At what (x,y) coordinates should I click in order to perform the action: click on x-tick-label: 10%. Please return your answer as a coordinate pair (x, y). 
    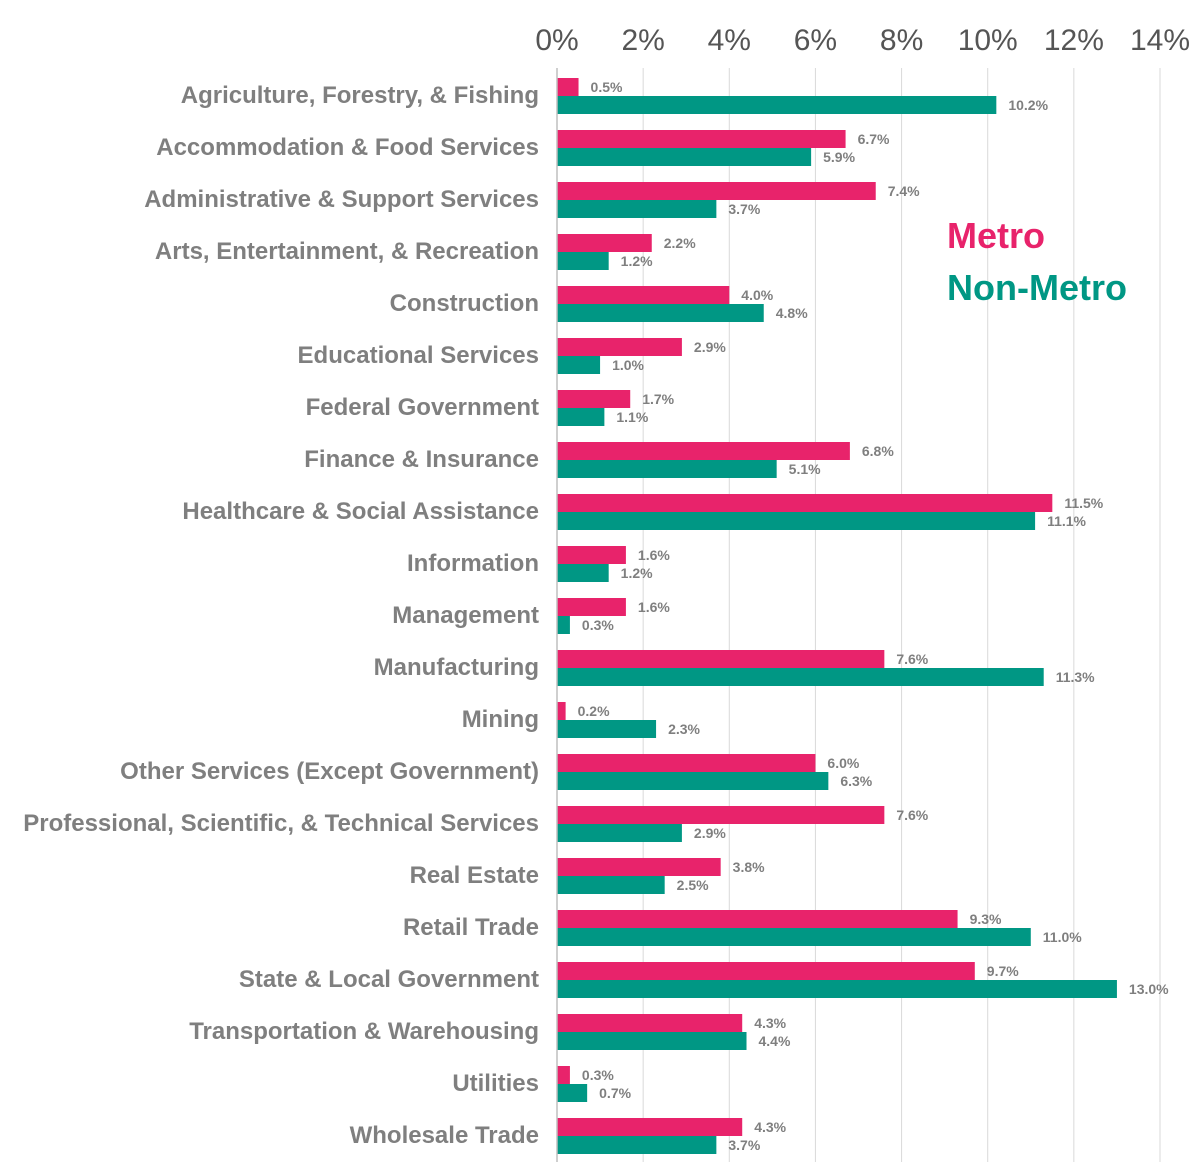
    Looking at the image, I should click on (988, 40).